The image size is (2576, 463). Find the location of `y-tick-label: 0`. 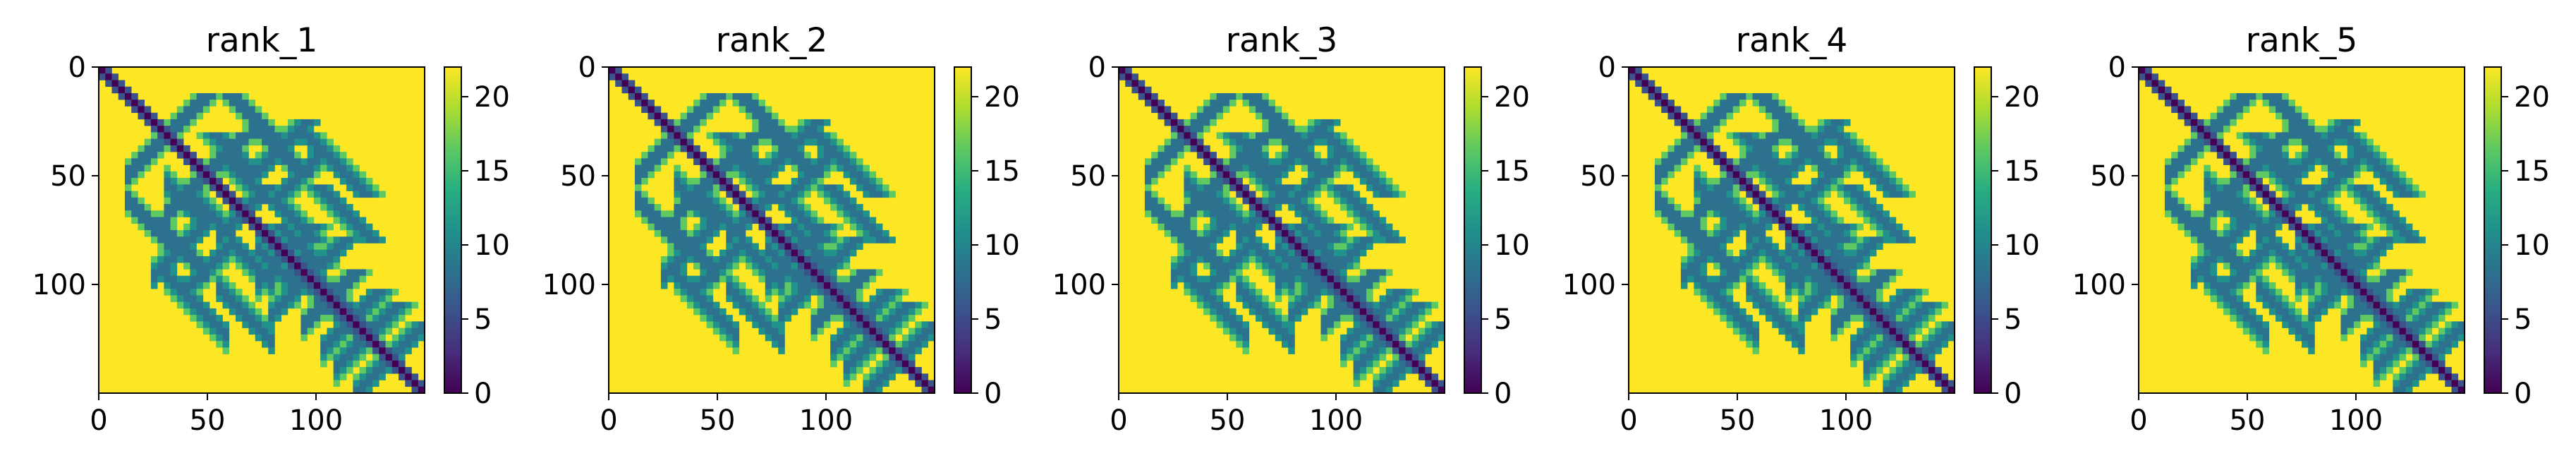

y-tick-label: 0 is located at coordinates (77, 68).